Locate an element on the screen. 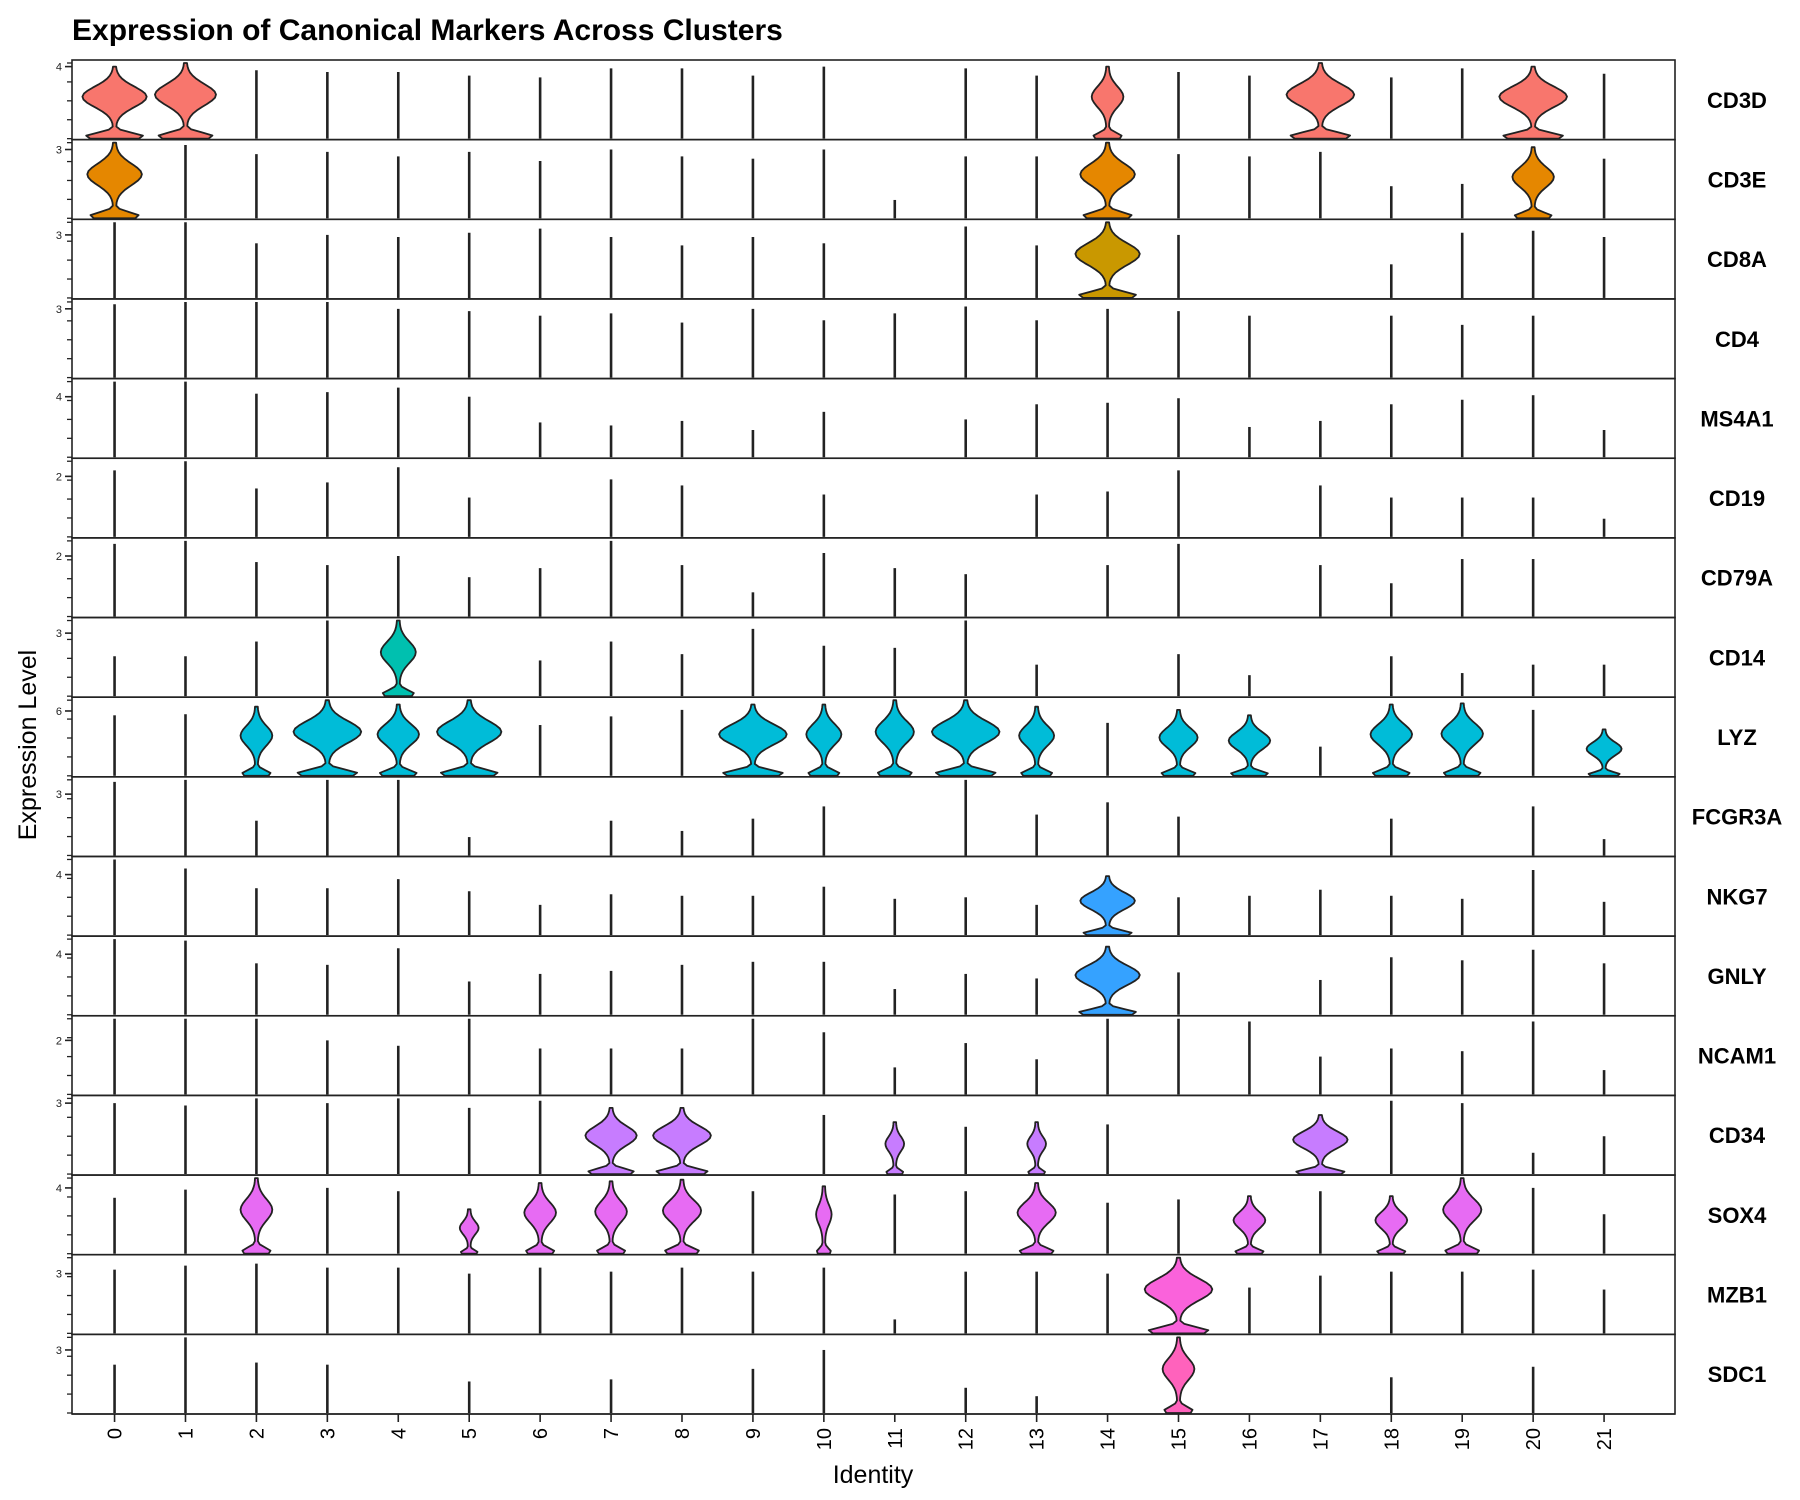  violin-lyz-c15 is located at coordinates (1178, 743).